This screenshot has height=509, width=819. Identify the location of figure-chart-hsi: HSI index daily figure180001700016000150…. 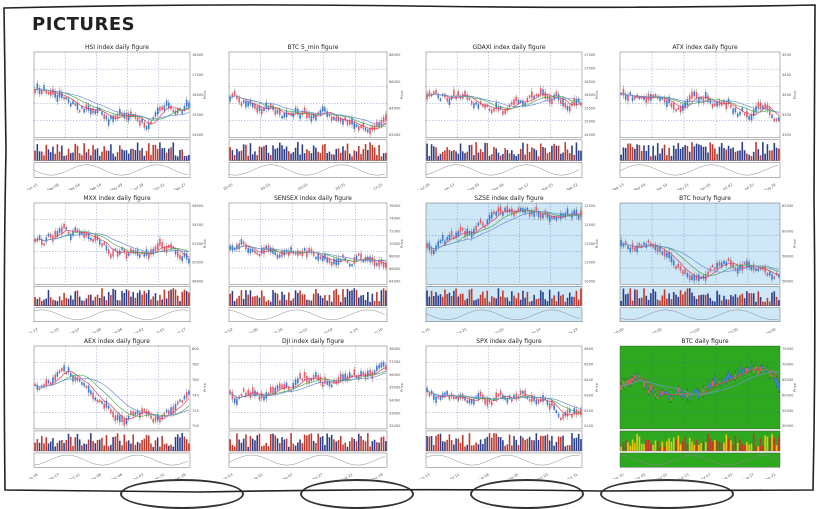
(116, 117).